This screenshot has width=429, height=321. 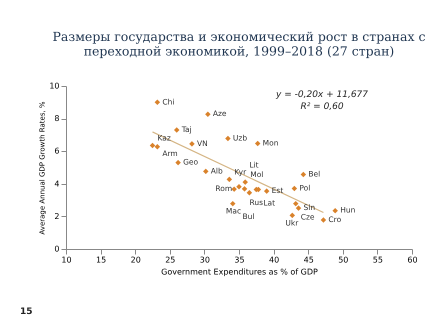 What do you see at coordinates (57, 249) in the screenshot?
I see `y-tick-label: 0` at bounding box center [57, 249].